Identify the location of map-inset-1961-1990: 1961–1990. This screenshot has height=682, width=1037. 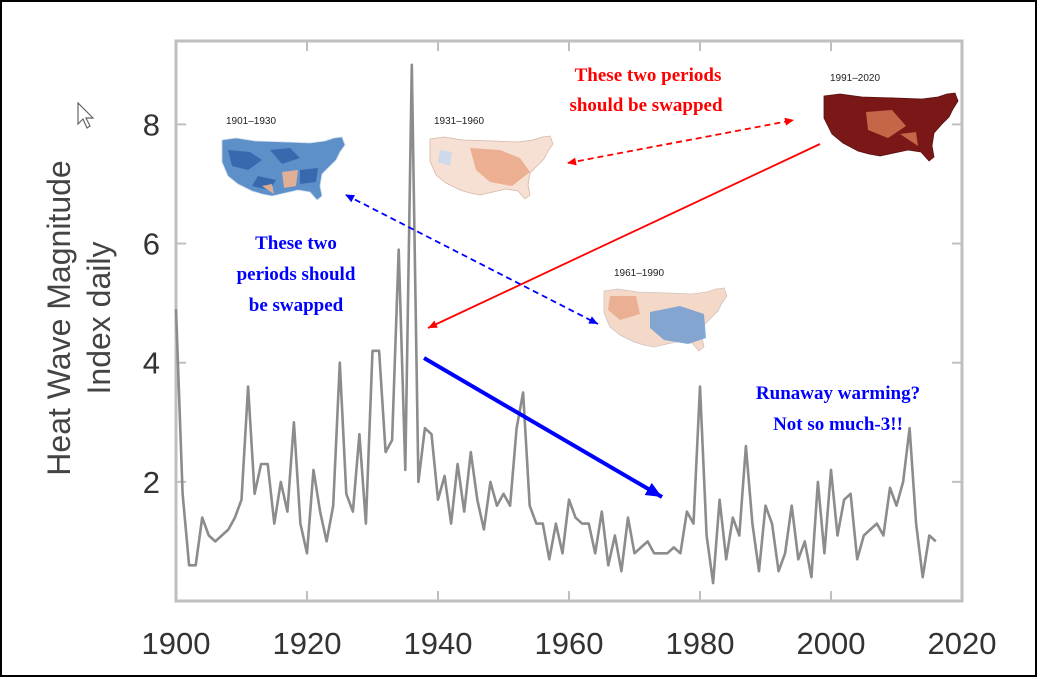
(665, 310).